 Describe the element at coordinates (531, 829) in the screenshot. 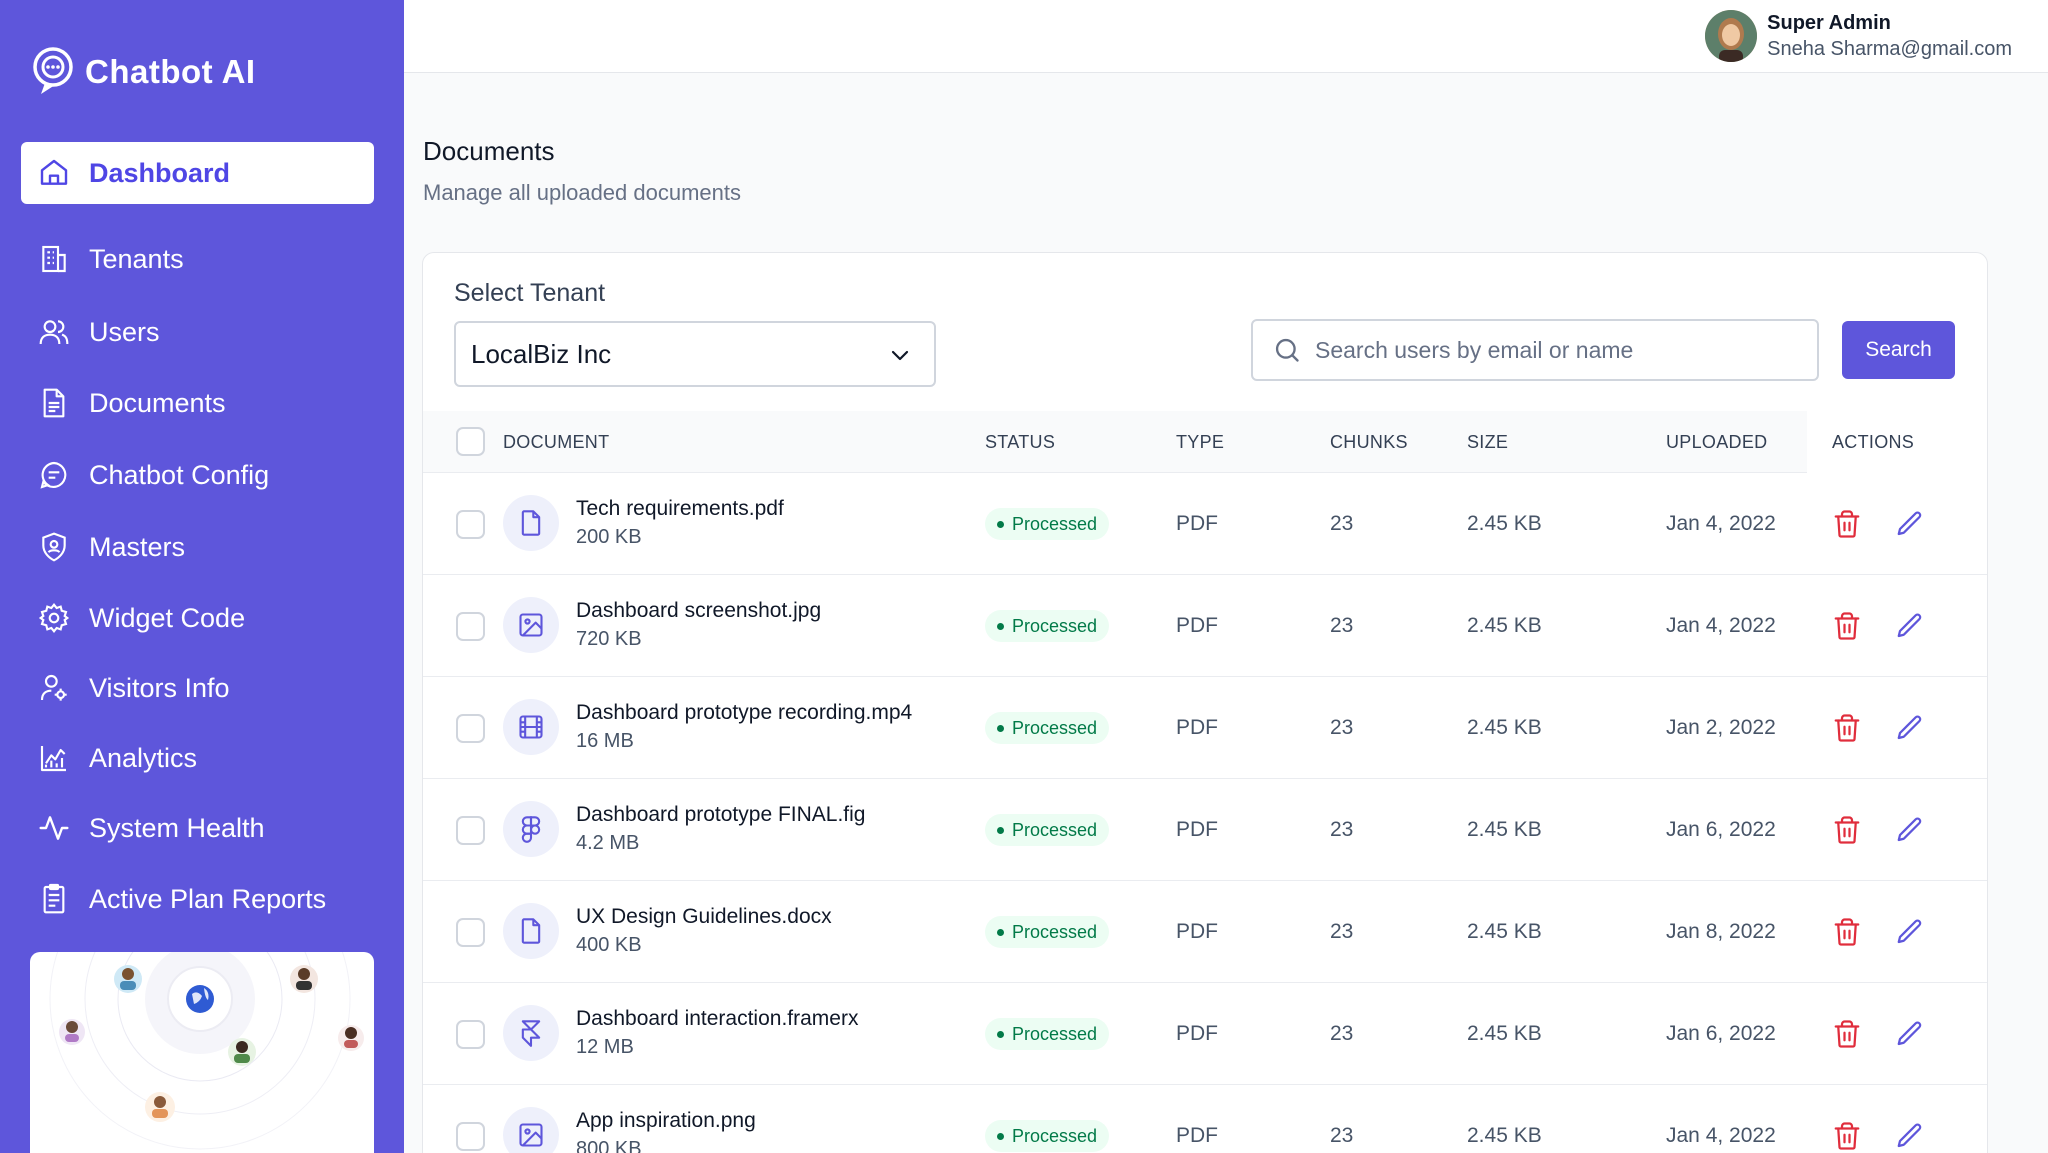

I see `figma-icon` at that location.